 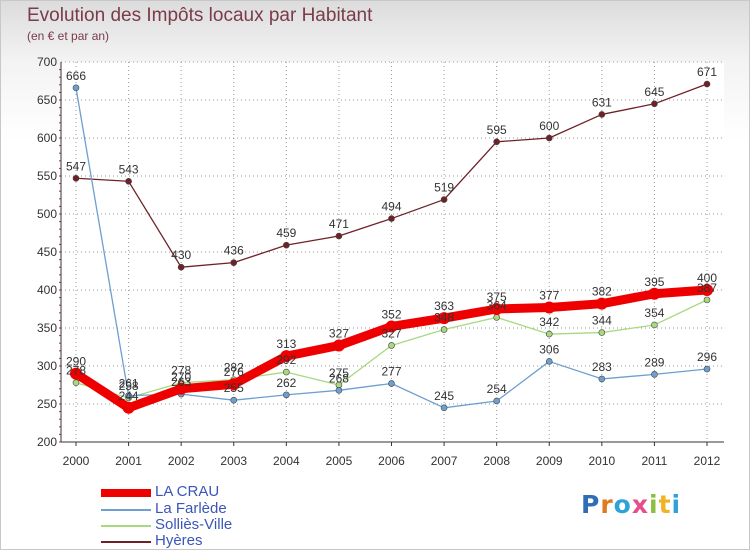 I want to click on x-tick-label: 2008, so click(x=496, y=461).